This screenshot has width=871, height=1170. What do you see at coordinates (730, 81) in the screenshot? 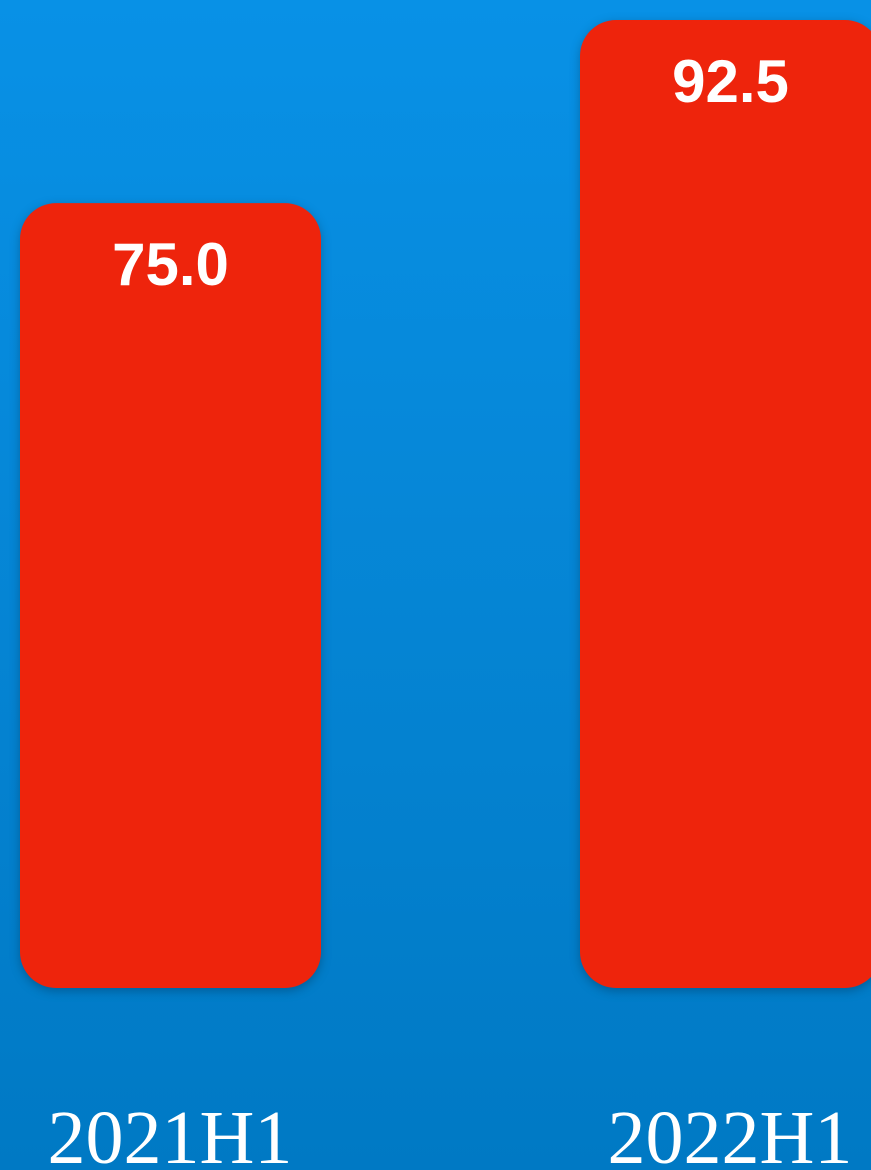
I see `data-label-2022H1: 92.5` at bounding box center [730, 81].